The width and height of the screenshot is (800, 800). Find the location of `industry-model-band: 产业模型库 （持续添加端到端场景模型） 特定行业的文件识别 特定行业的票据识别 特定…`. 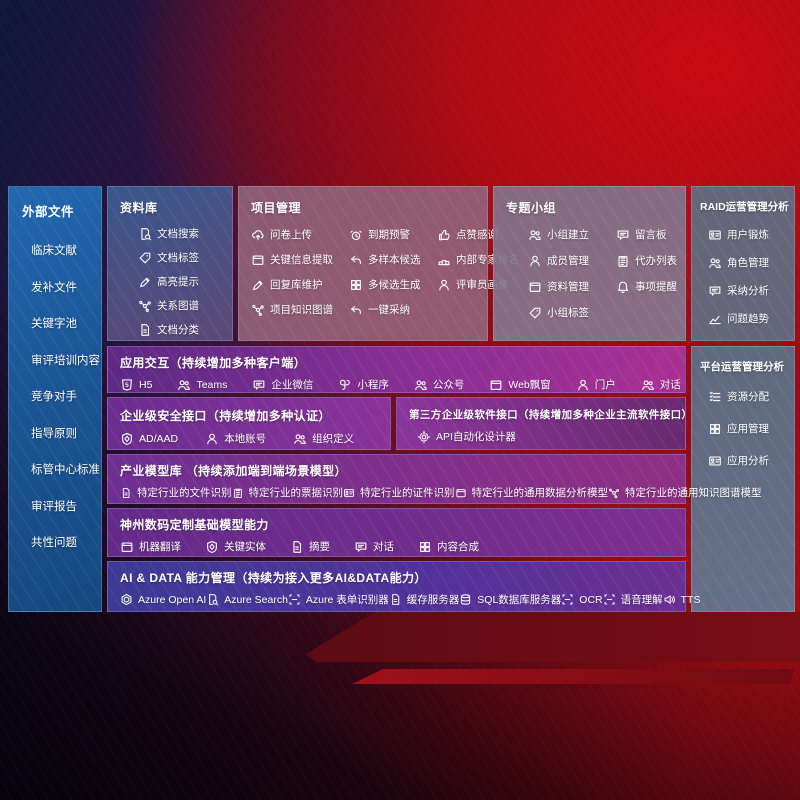

industry-model-band: 产业模型库 （持续添加端到端场景模型） 特定行业的文件识别 特定行业的票据识别 特定… is located at coordinates (434, 479).